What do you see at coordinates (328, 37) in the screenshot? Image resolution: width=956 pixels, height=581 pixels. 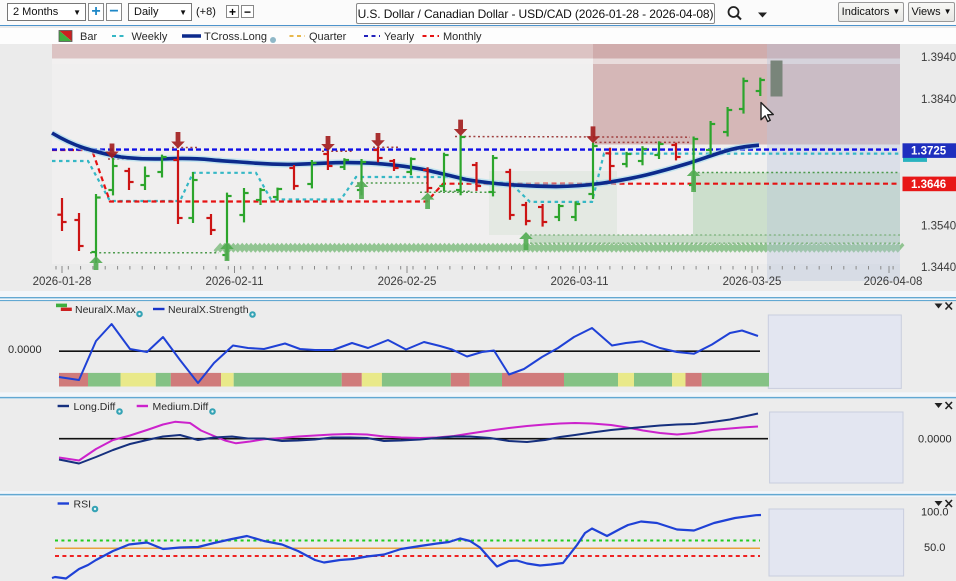 I see `svg-text: Quarter` at bounding box center [328, 37].